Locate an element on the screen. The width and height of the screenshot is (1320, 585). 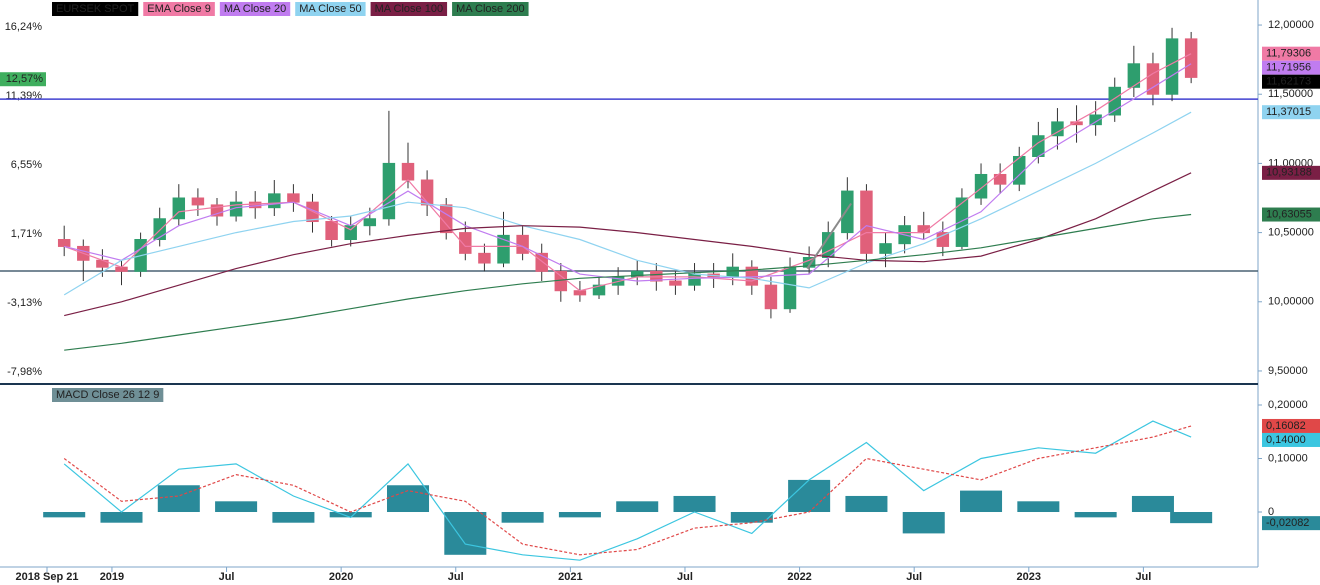
label-chip: MA Close 20 is located at coordinates (255, 9).